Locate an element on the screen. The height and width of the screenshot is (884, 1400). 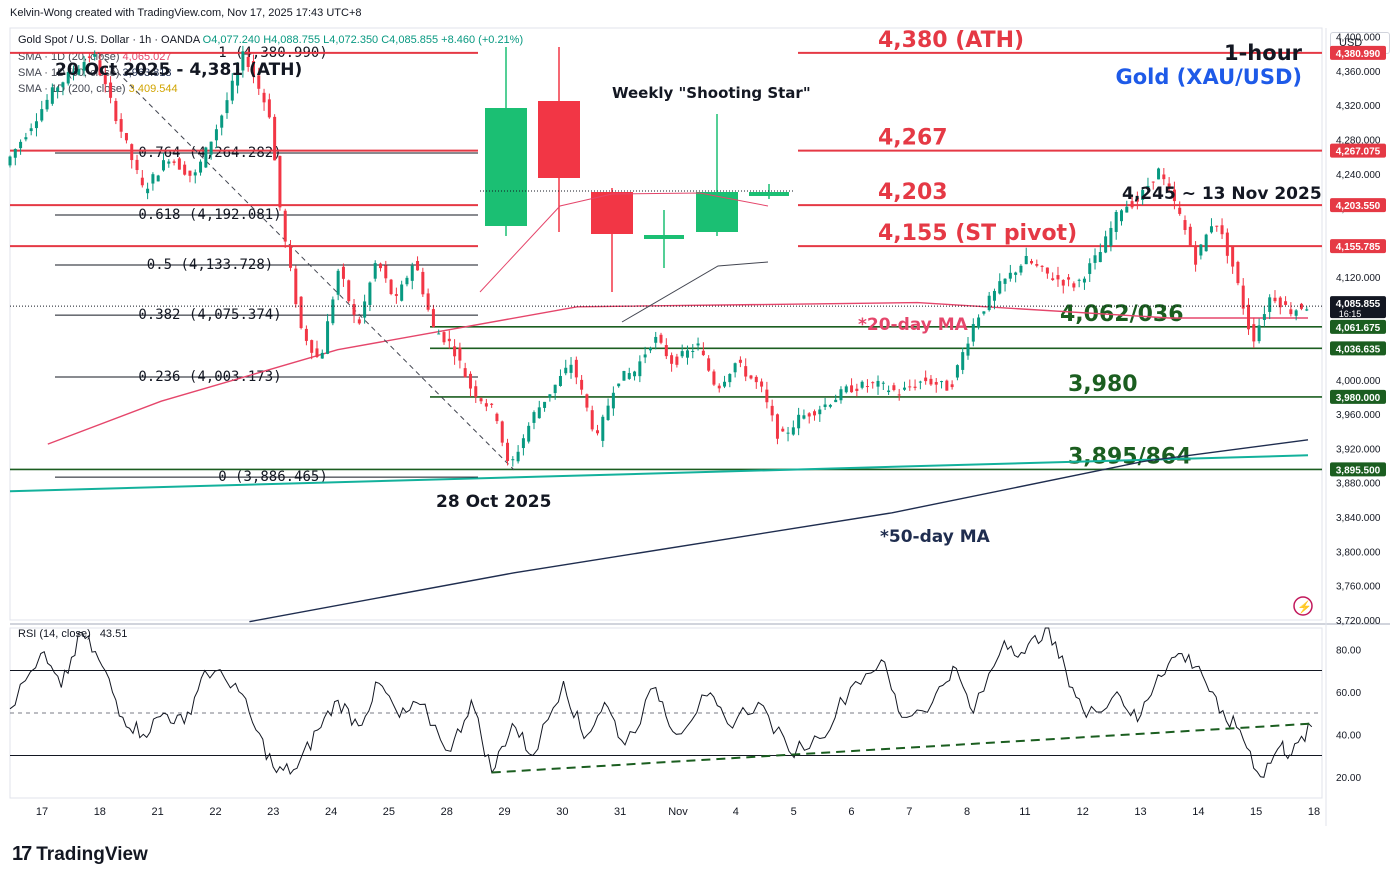
sma20-legend: SMA · 1D (20, close) 4,065.027 is located at coordinates (94, 57).